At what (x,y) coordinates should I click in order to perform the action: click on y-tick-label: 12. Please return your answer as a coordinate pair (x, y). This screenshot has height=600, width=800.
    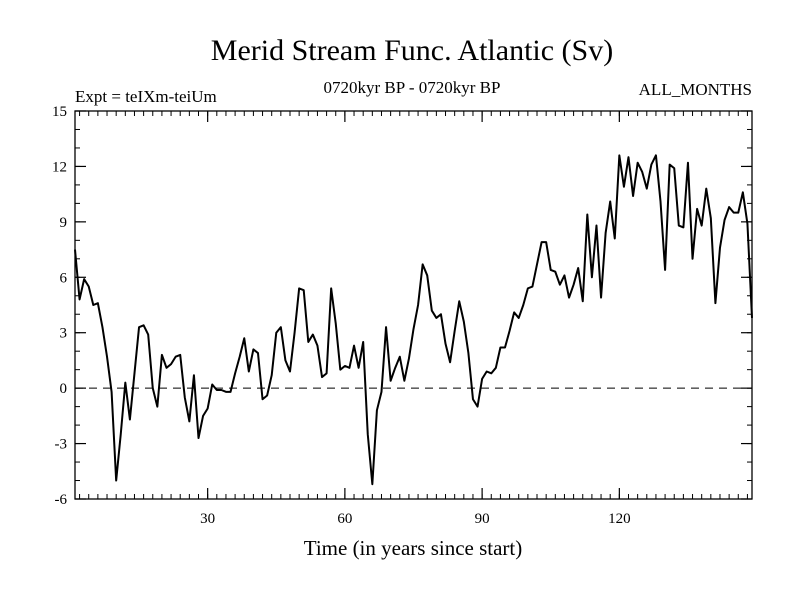
    Looking at the image, I should click on (59, 167).